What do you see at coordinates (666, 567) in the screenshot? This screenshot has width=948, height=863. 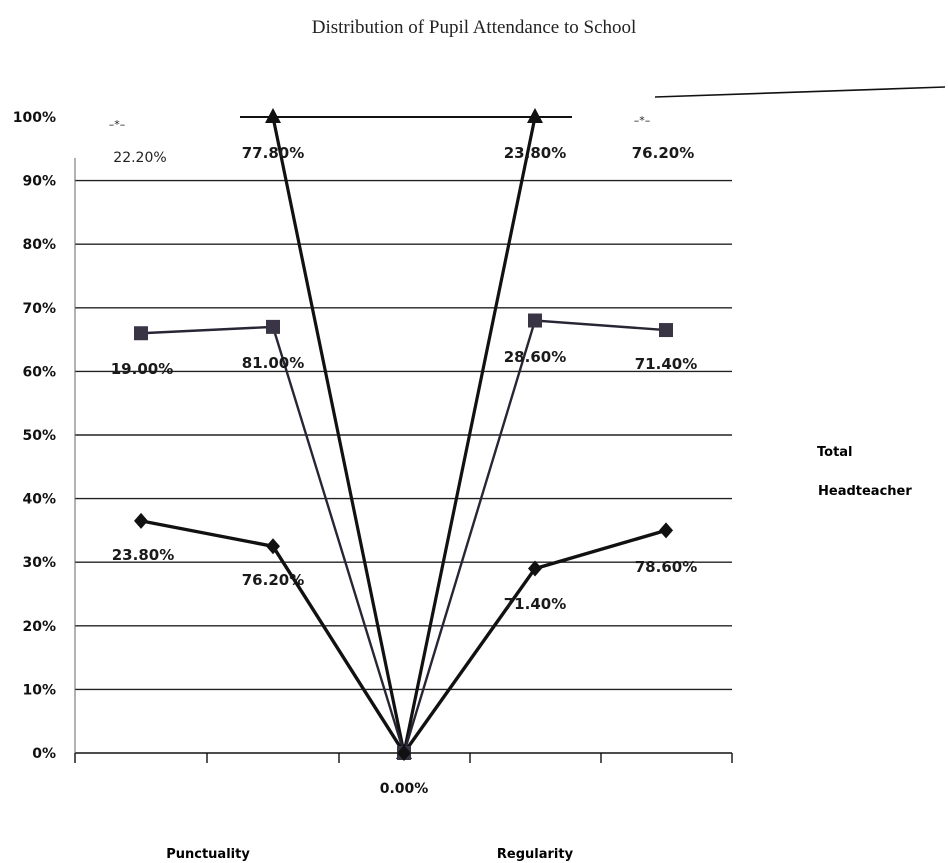 I see `data-label: 78.60%` at bounding box center [666, 567].